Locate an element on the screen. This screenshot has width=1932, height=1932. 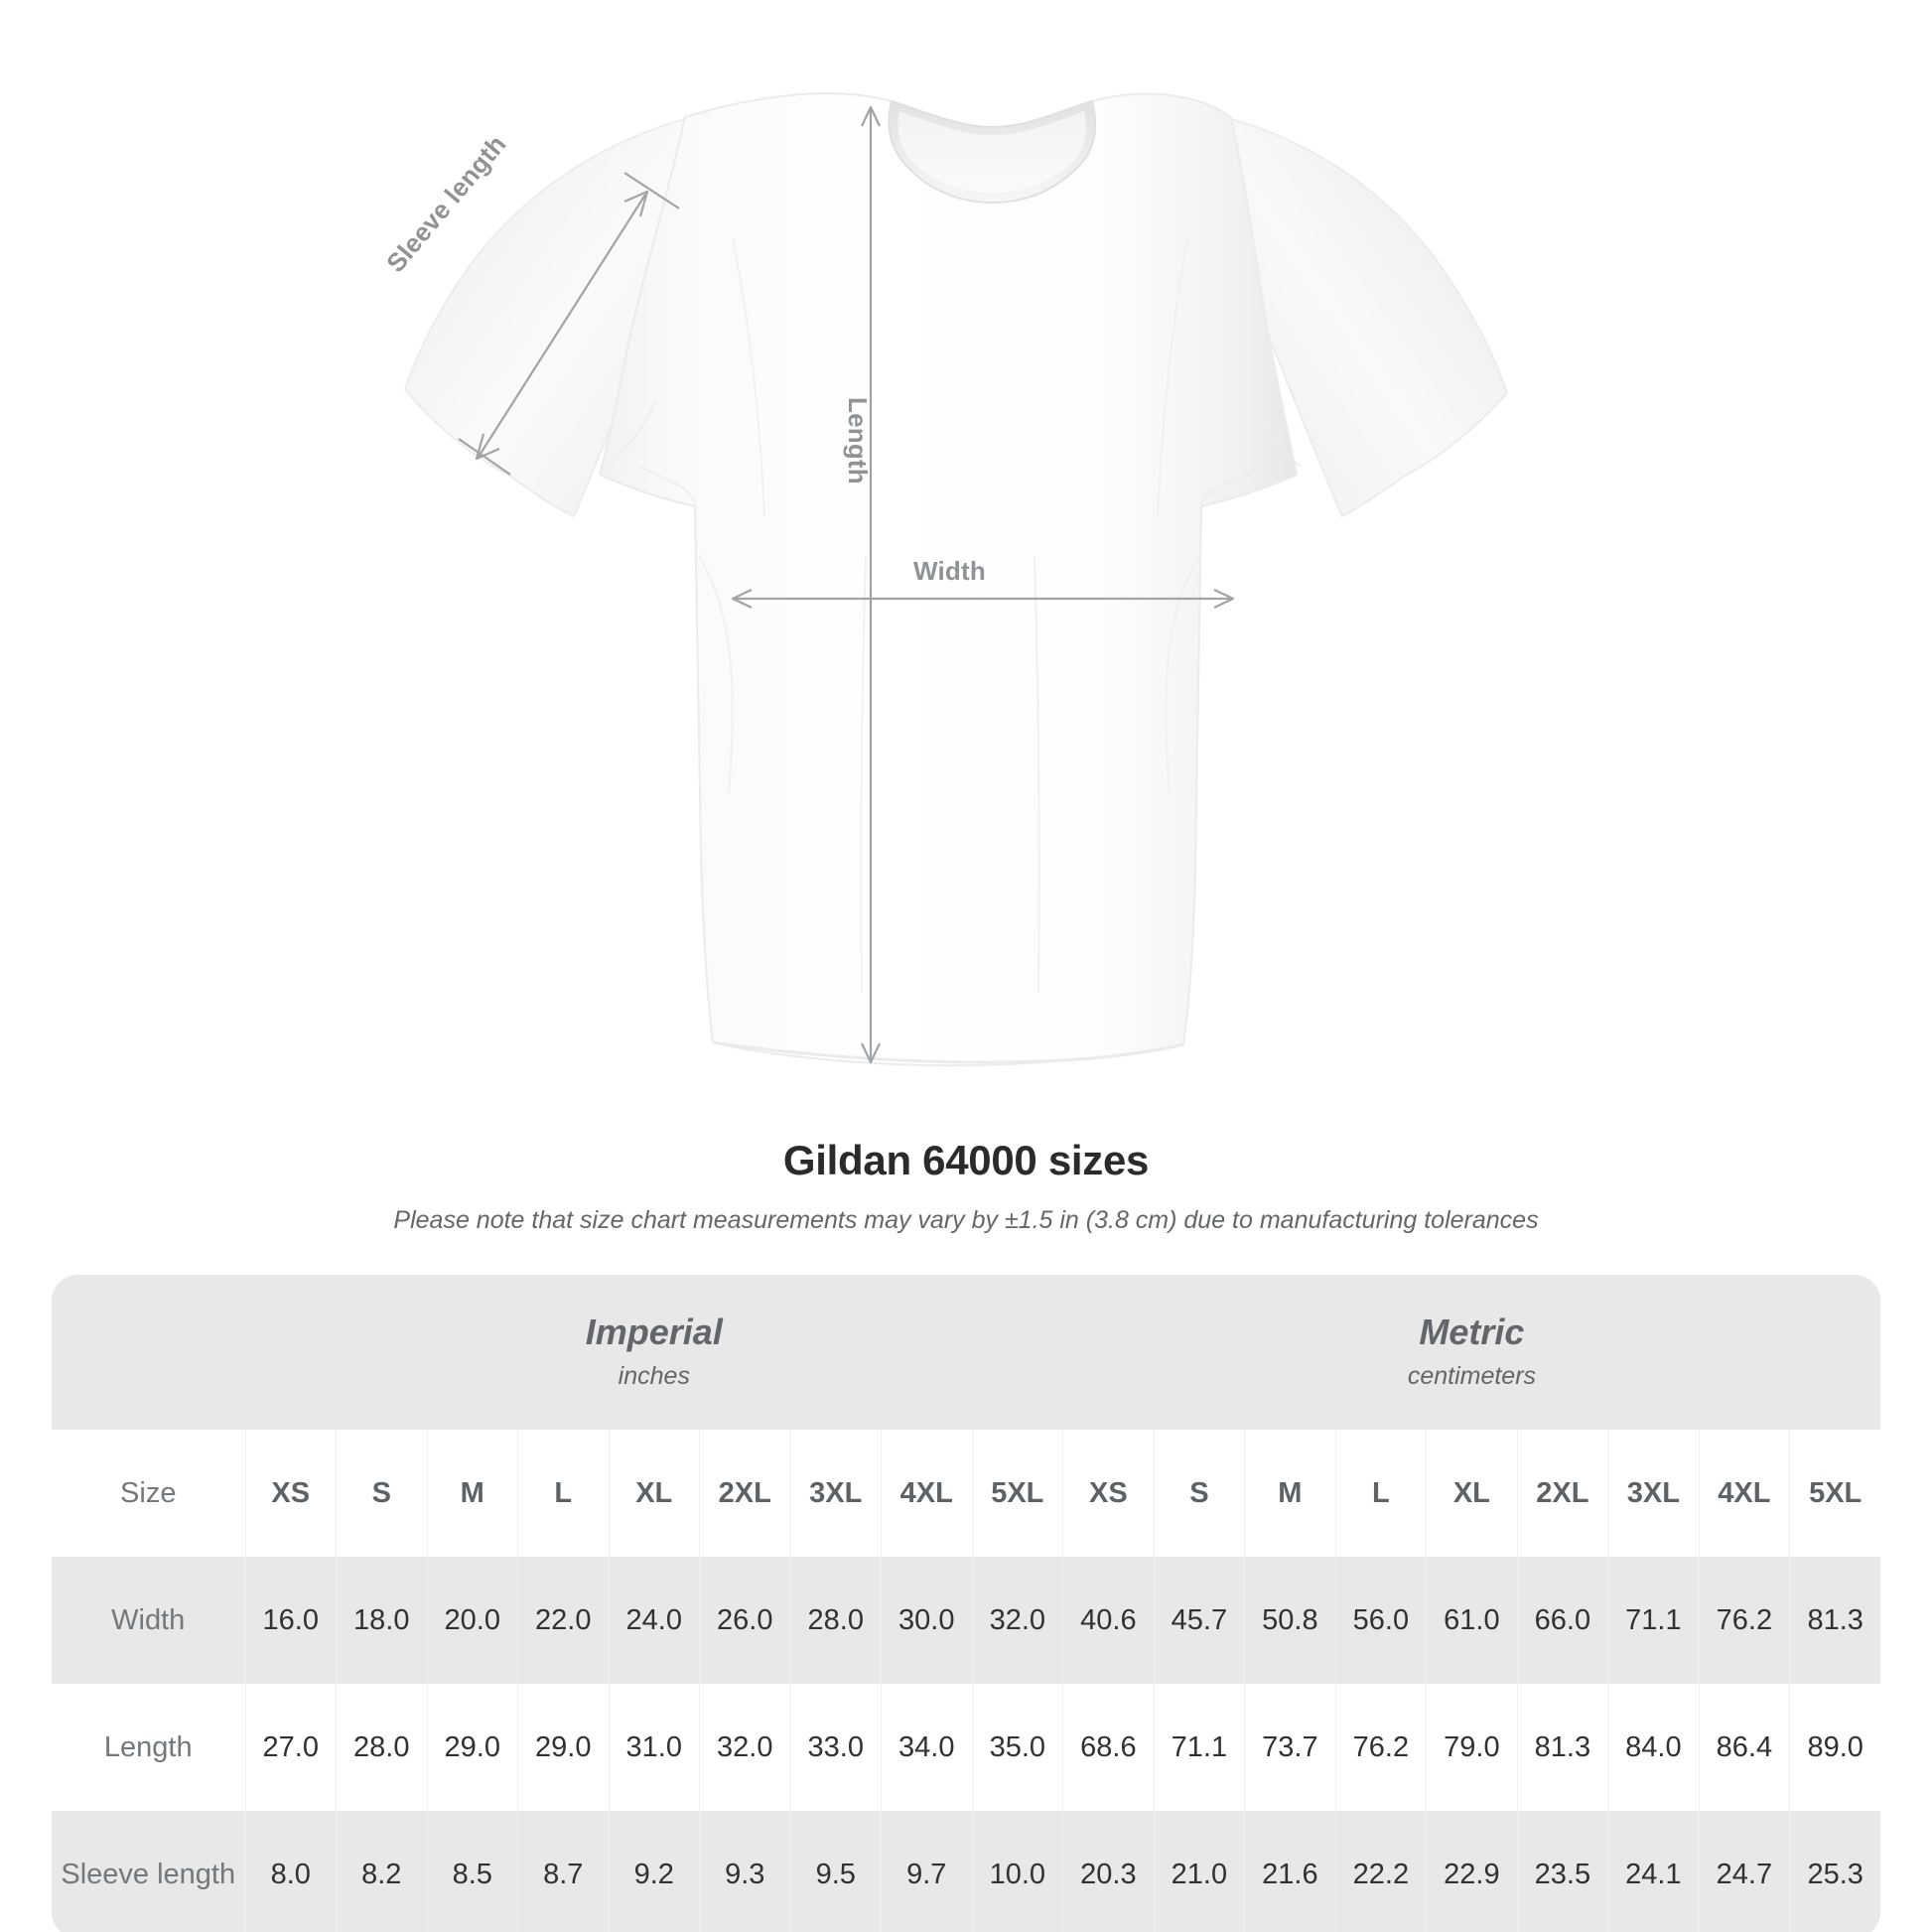
data-cell: 9.5 is located at coordinates (836, 1871).